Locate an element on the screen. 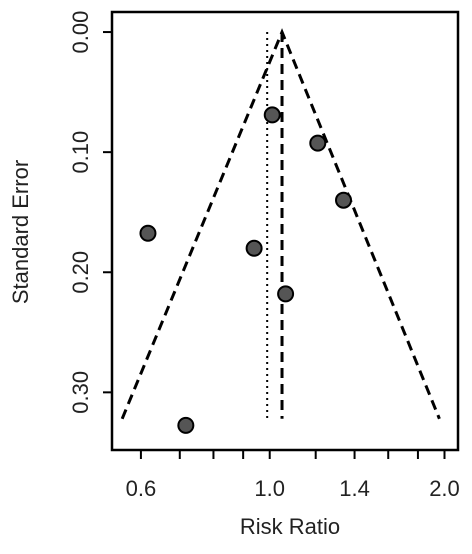 This screenshot has height=554, width=472. x-tick-label: 1.4 is located at coordinates (354, 488).